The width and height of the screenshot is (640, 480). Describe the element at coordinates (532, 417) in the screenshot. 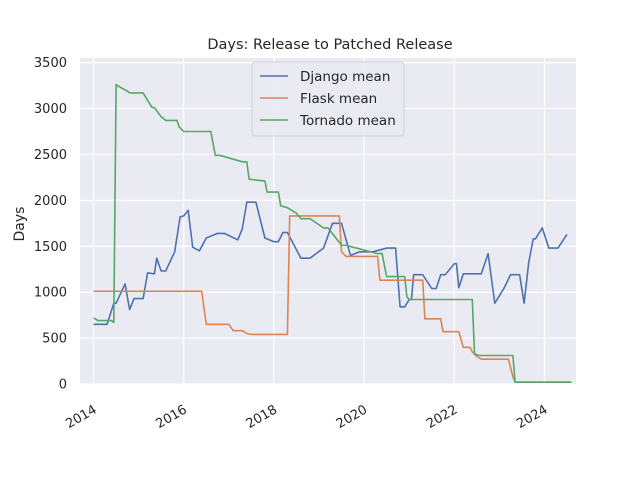

I see `x-tick-label: 2024` at that location.